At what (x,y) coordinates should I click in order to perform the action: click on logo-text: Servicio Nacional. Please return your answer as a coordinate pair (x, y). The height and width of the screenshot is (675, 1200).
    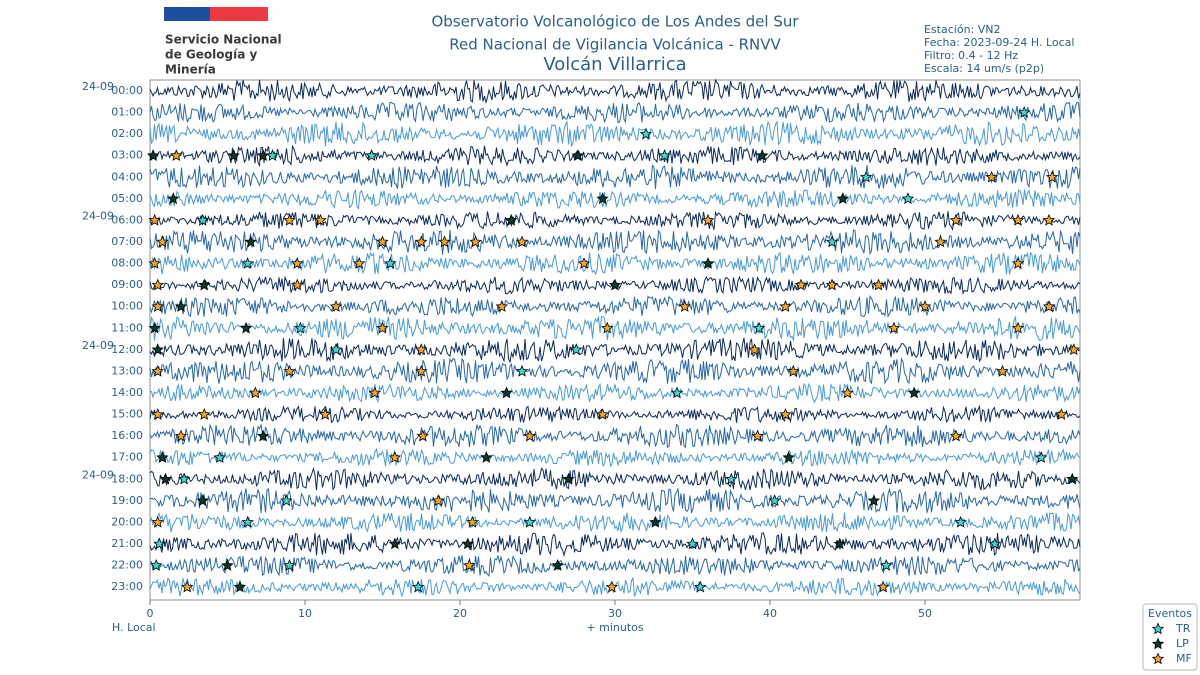
    Looking at the image, I should click on (223, 40).